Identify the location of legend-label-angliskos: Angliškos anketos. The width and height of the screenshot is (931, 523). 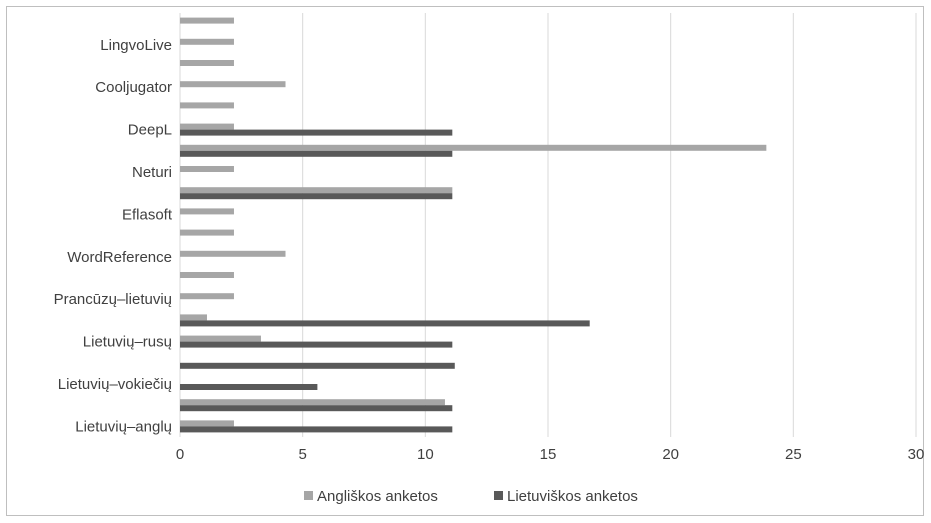
(377, 496).